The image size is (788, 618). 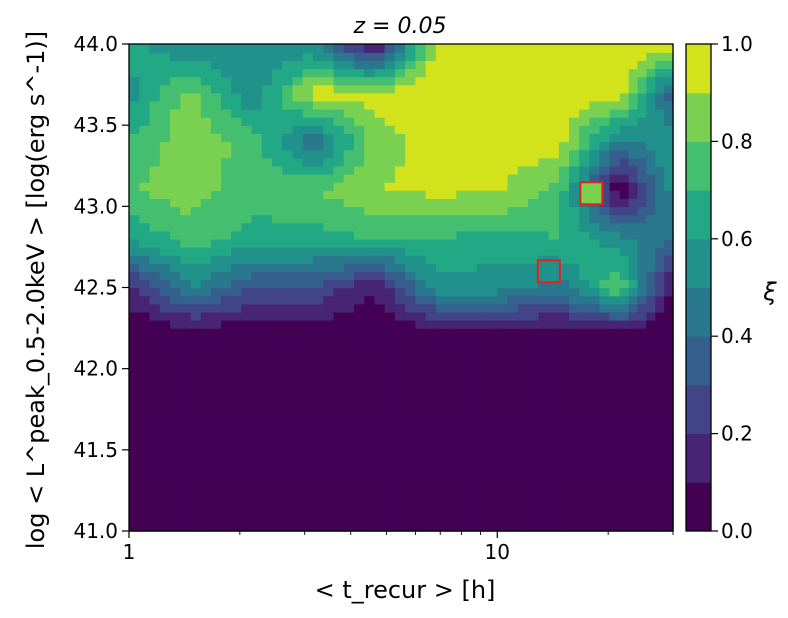 I want to click on colorbar-tick-label: 1.0, so click(x=737, y=44).